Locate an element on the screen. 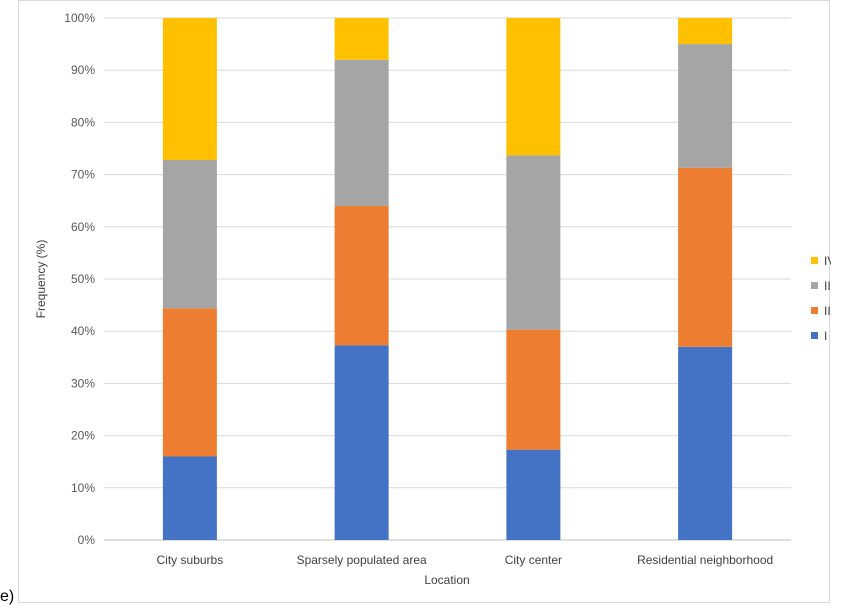 Image resolution: width=850 pixels, height=609 pixels. y-tick-label: 30% is located at coordinates (83, 383).